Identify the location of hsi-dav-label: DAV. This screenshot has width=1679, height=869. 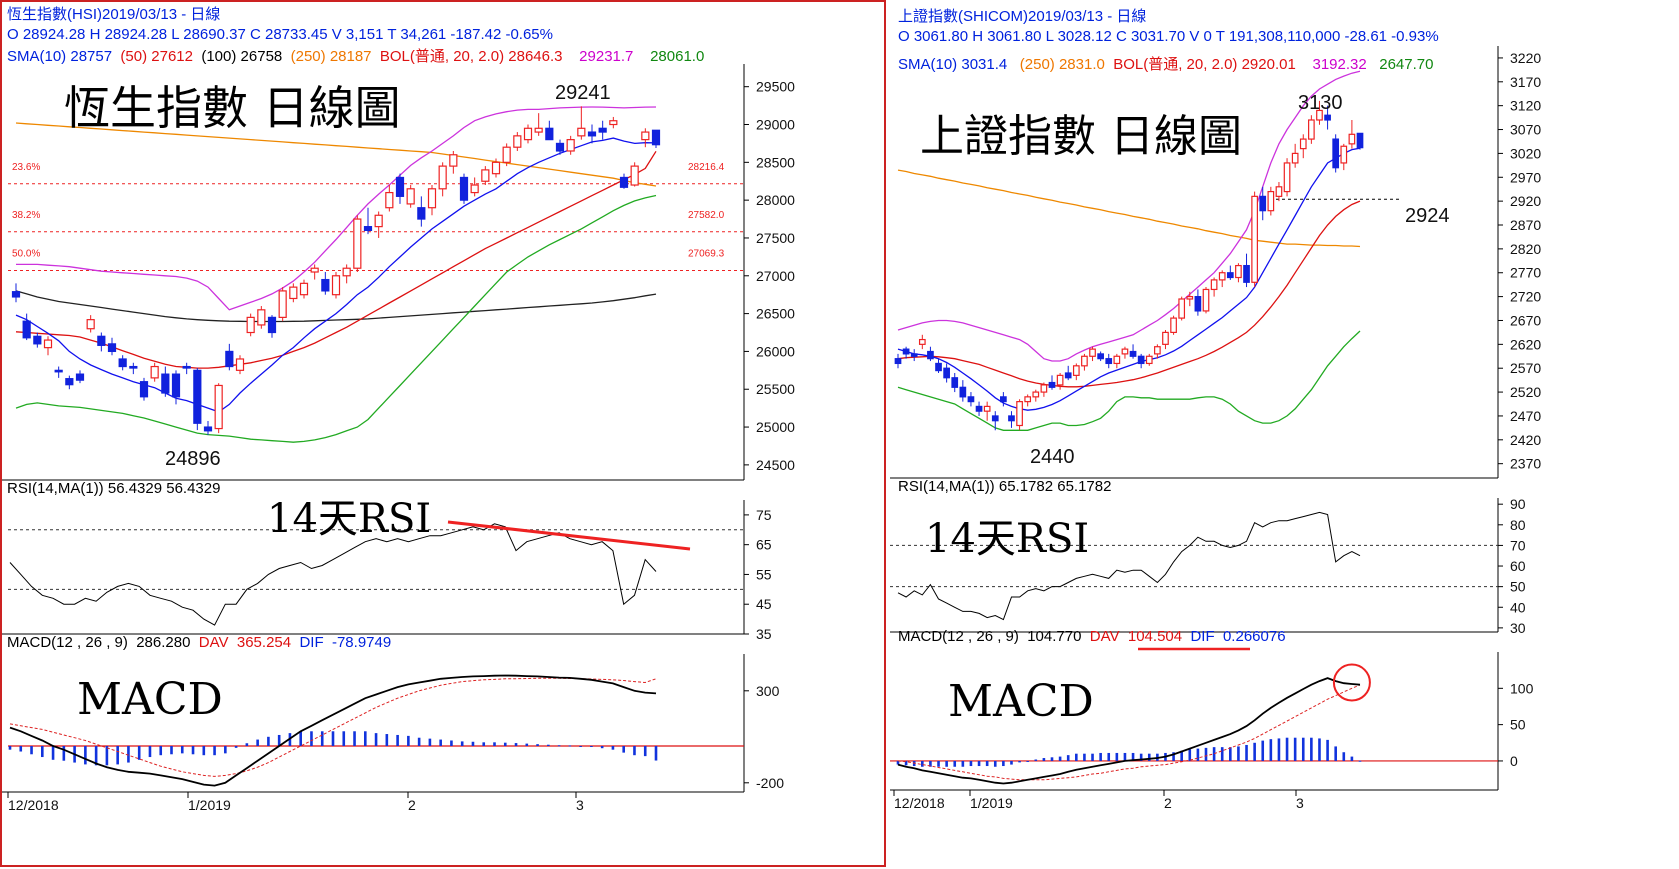
(213, 642).